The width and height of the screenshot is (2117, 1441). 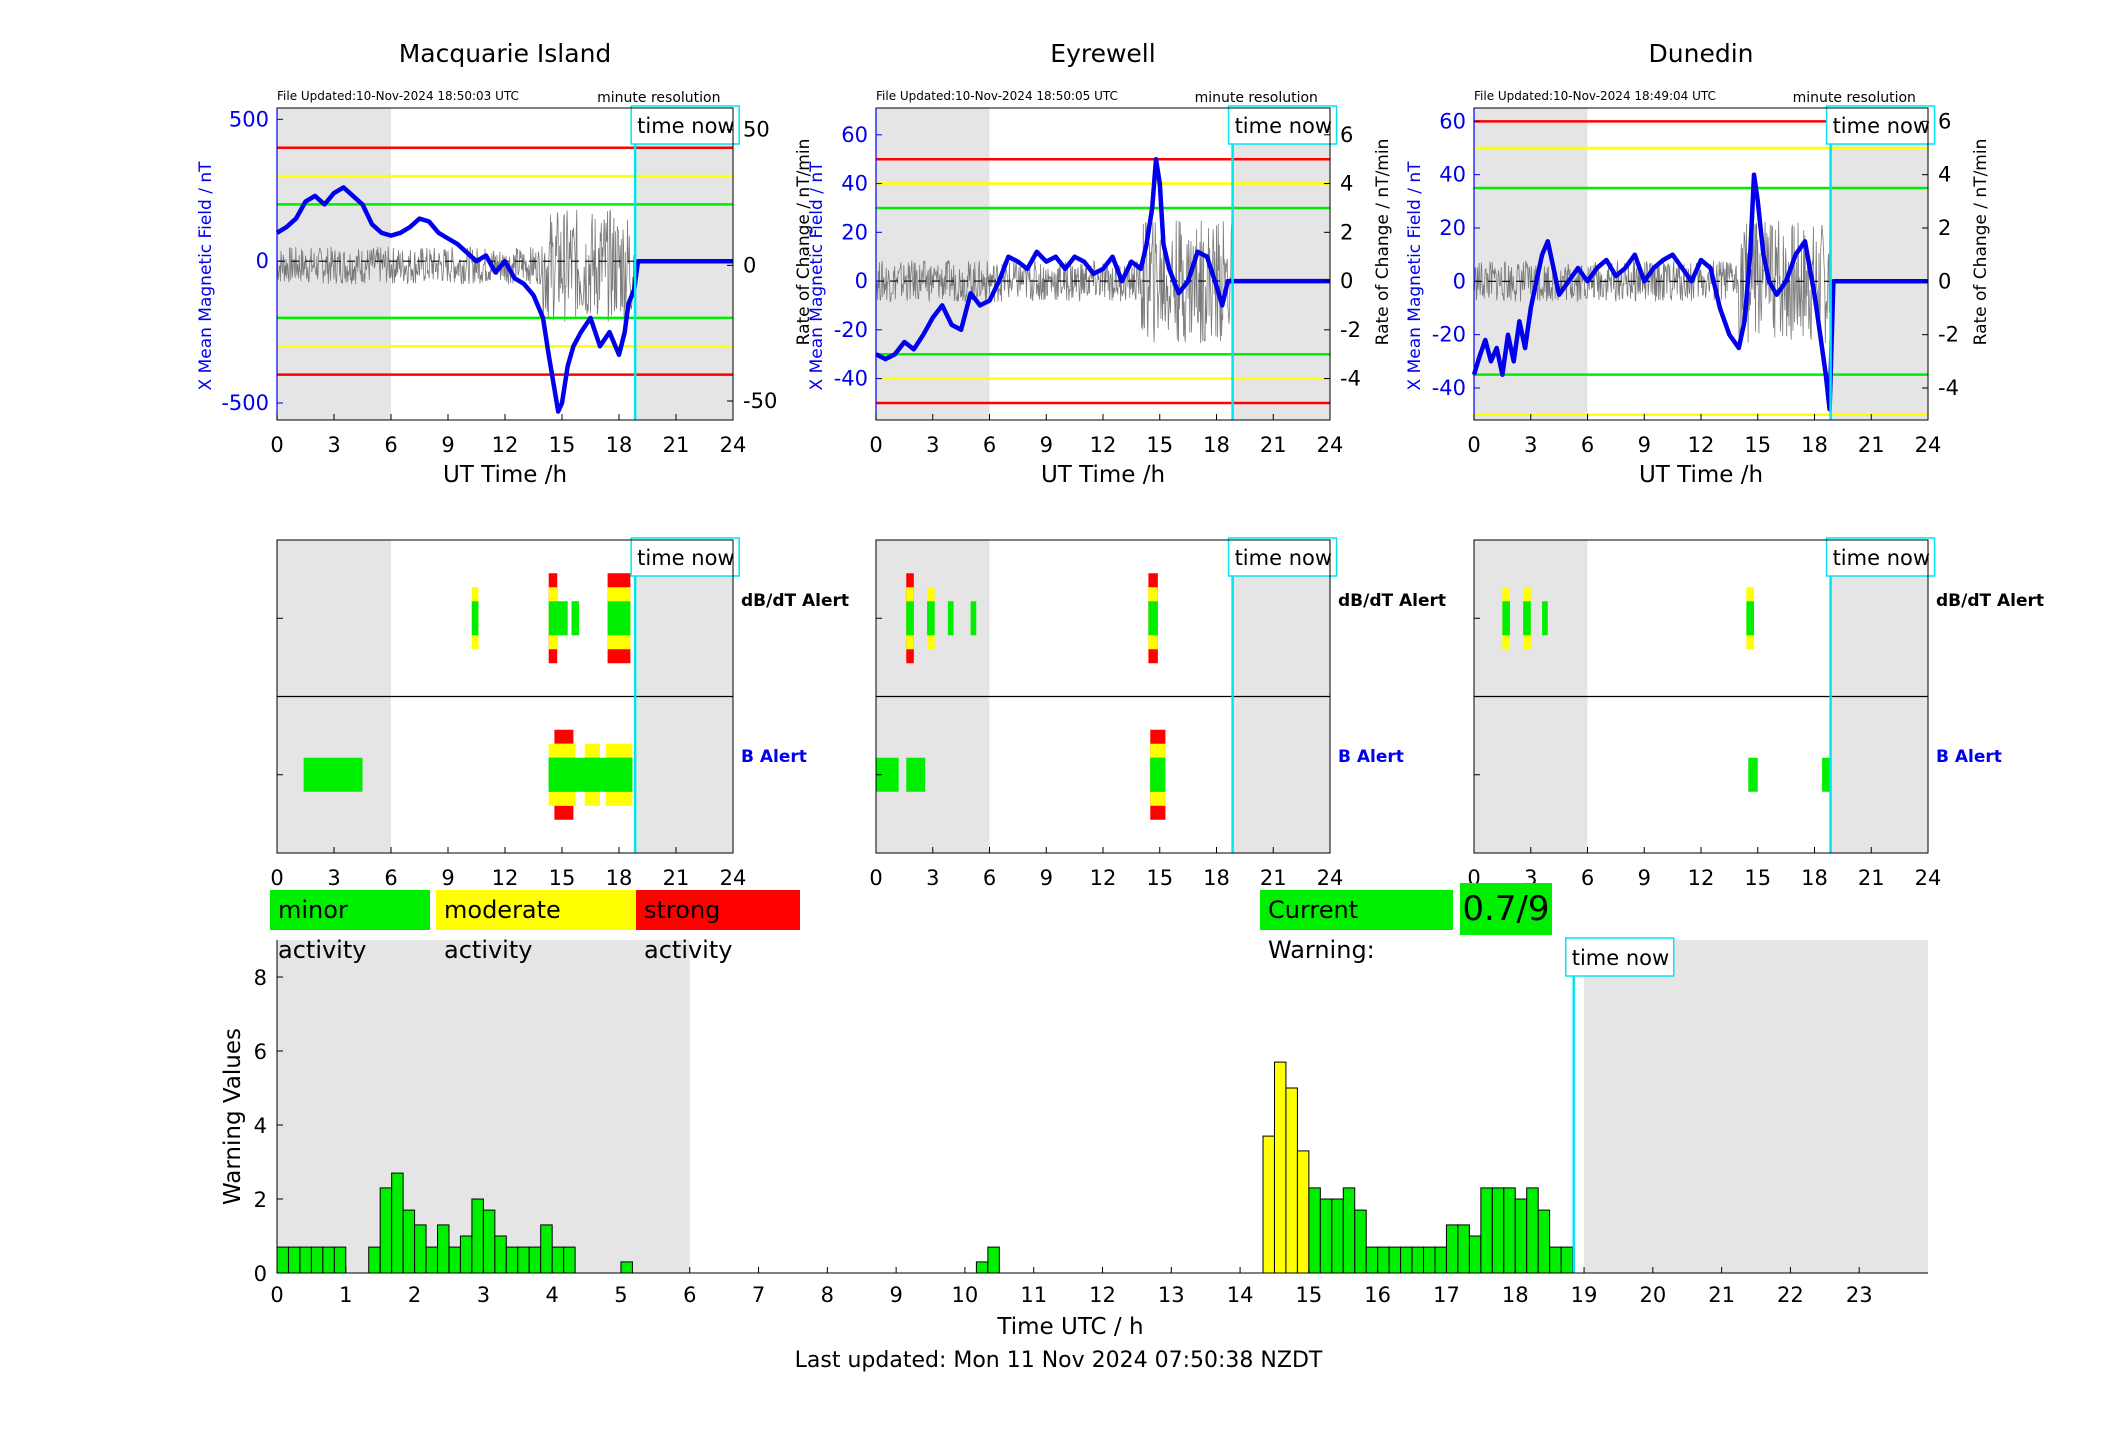 I want to click on rate-of-change-trace, so click(x=456, y=265).